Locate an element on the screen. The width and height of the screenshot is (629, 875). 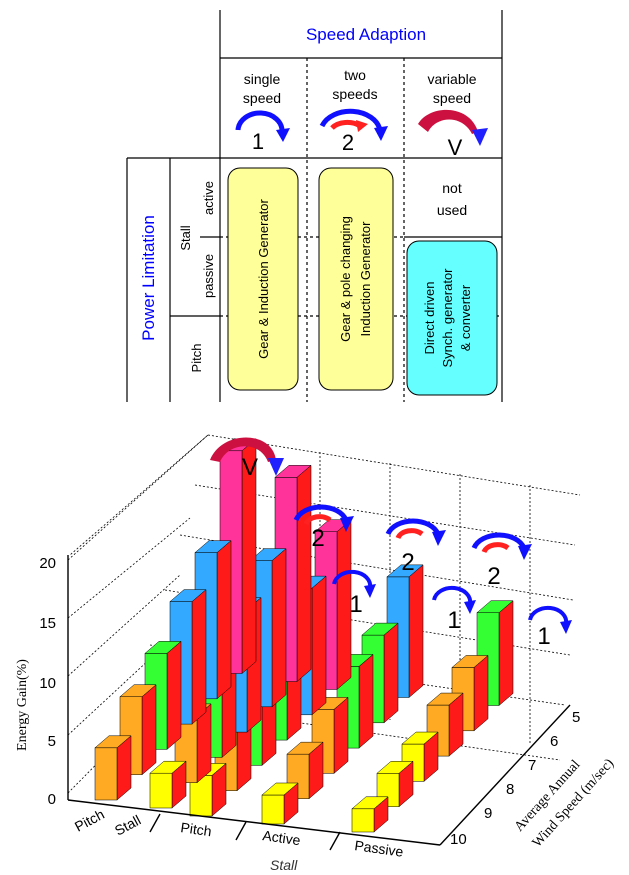
marker-1-a: 1 is located at coordinates (355, 604).